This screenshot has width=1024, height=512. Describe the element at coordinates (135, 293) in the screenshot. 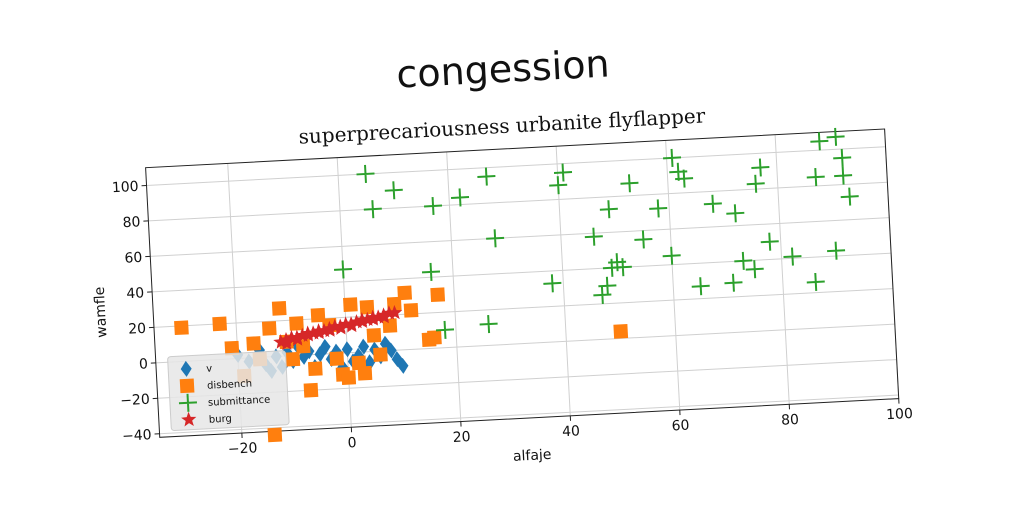

I see `y-tick-label: 40` at that location.